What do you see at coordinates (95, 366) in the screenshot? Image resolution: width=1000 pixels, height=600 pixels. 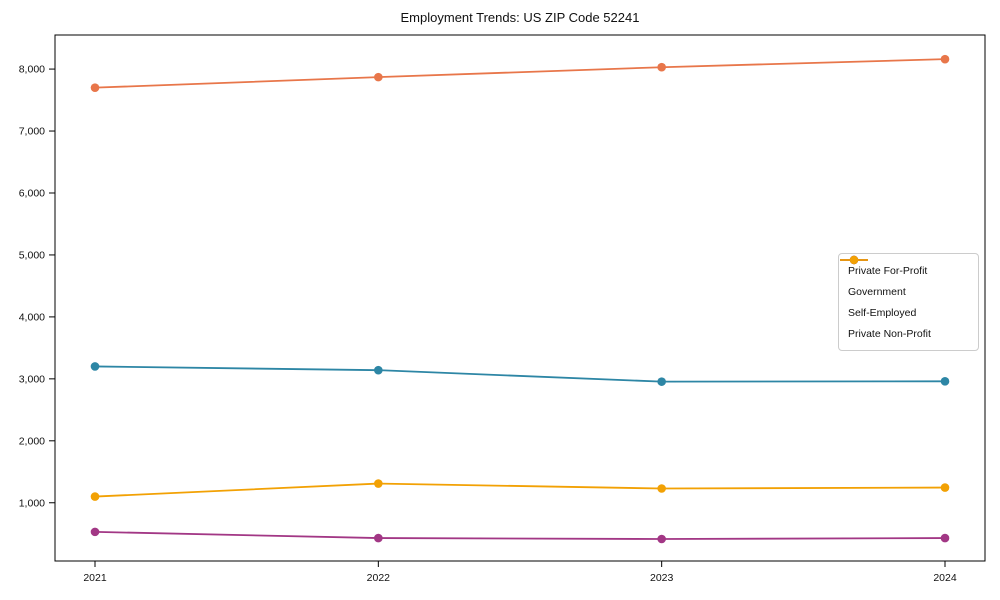 I see `data-point-government-2021` at bounding box center [95, 366].